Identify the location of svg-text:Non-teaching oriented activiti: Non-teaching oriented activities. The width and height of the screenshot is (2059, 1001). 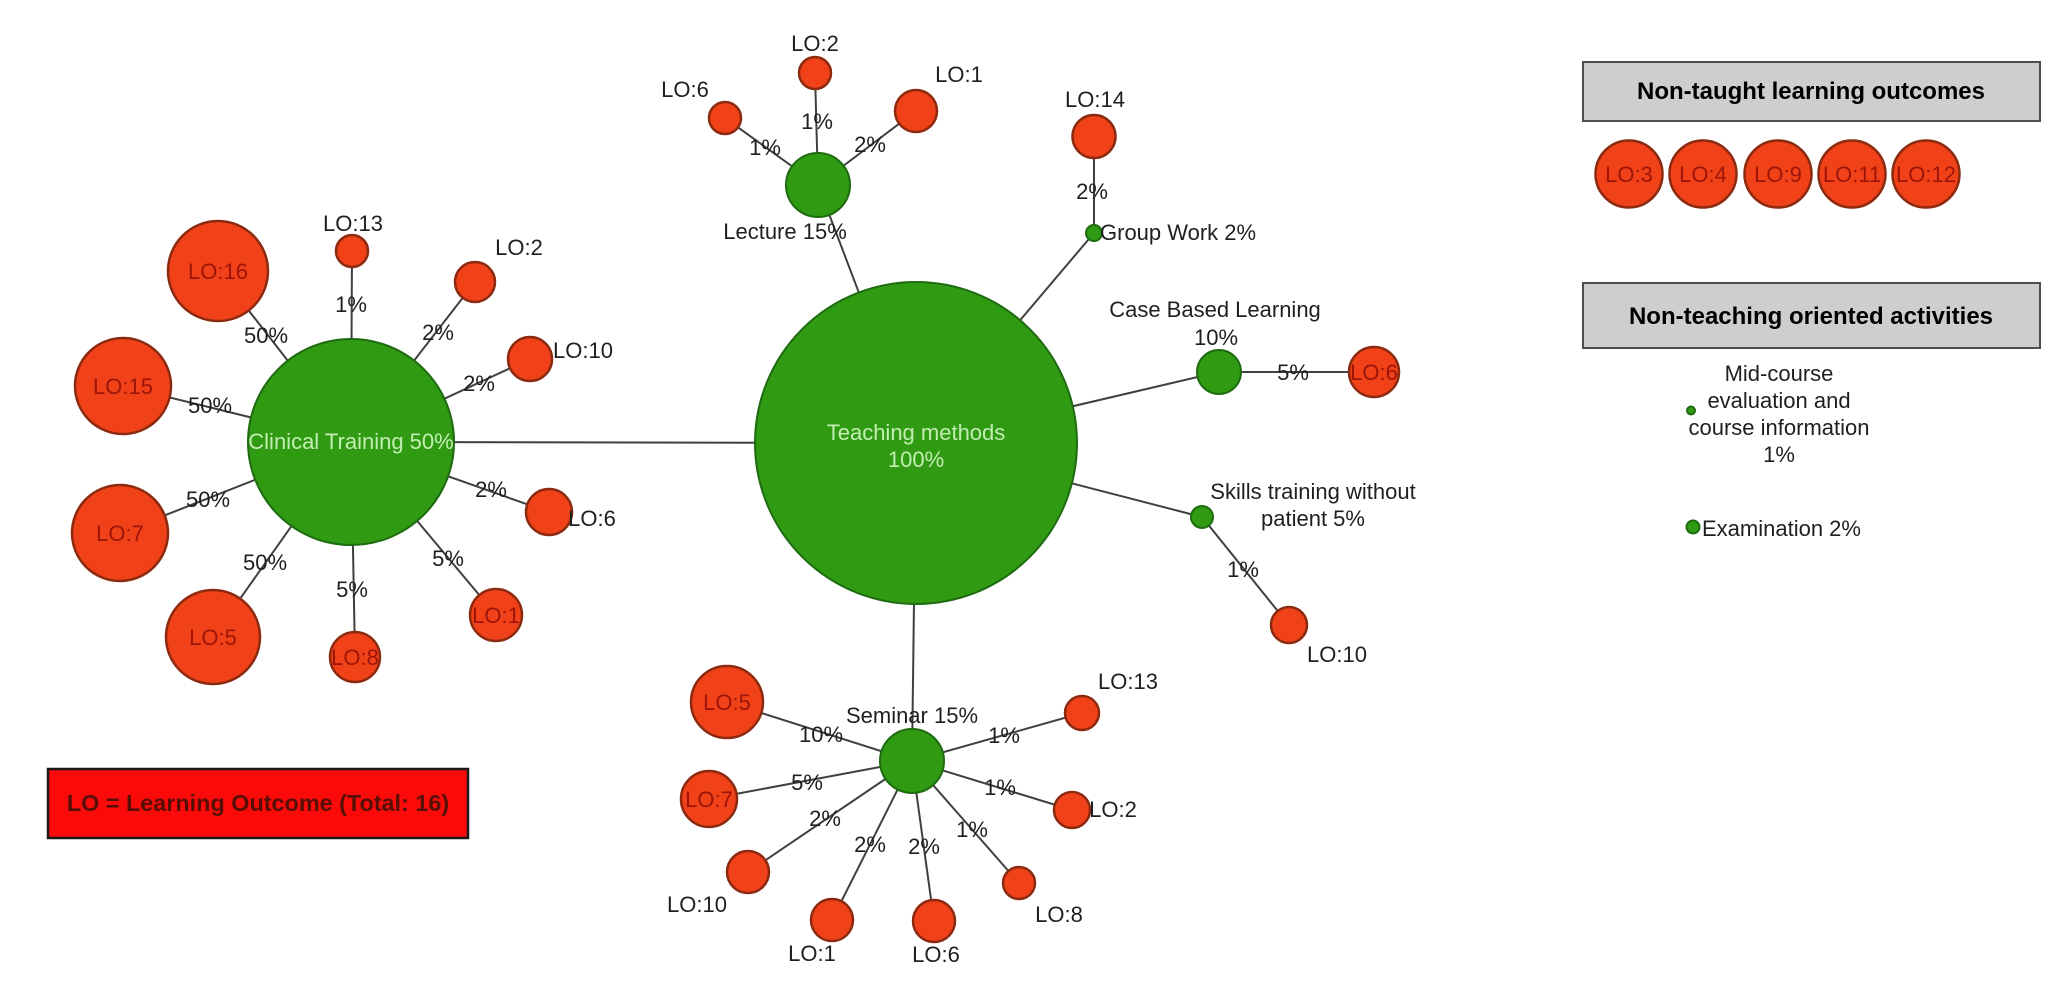
(1811, 316).